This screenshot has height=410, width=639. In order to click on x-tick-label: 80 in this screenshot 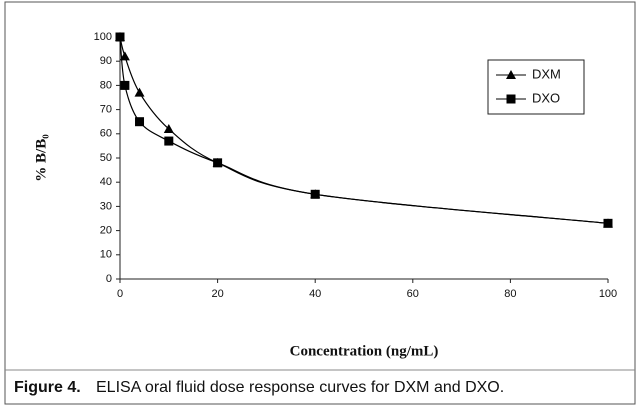, I will do `click(510, 294)`.